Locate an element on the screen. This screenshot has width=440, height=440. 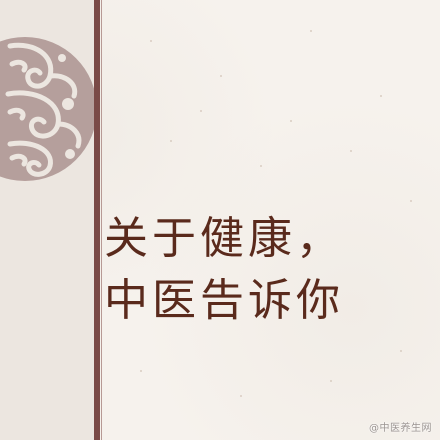
auspicious-cloud-medallion-icon is located at coordinates (48, 109).